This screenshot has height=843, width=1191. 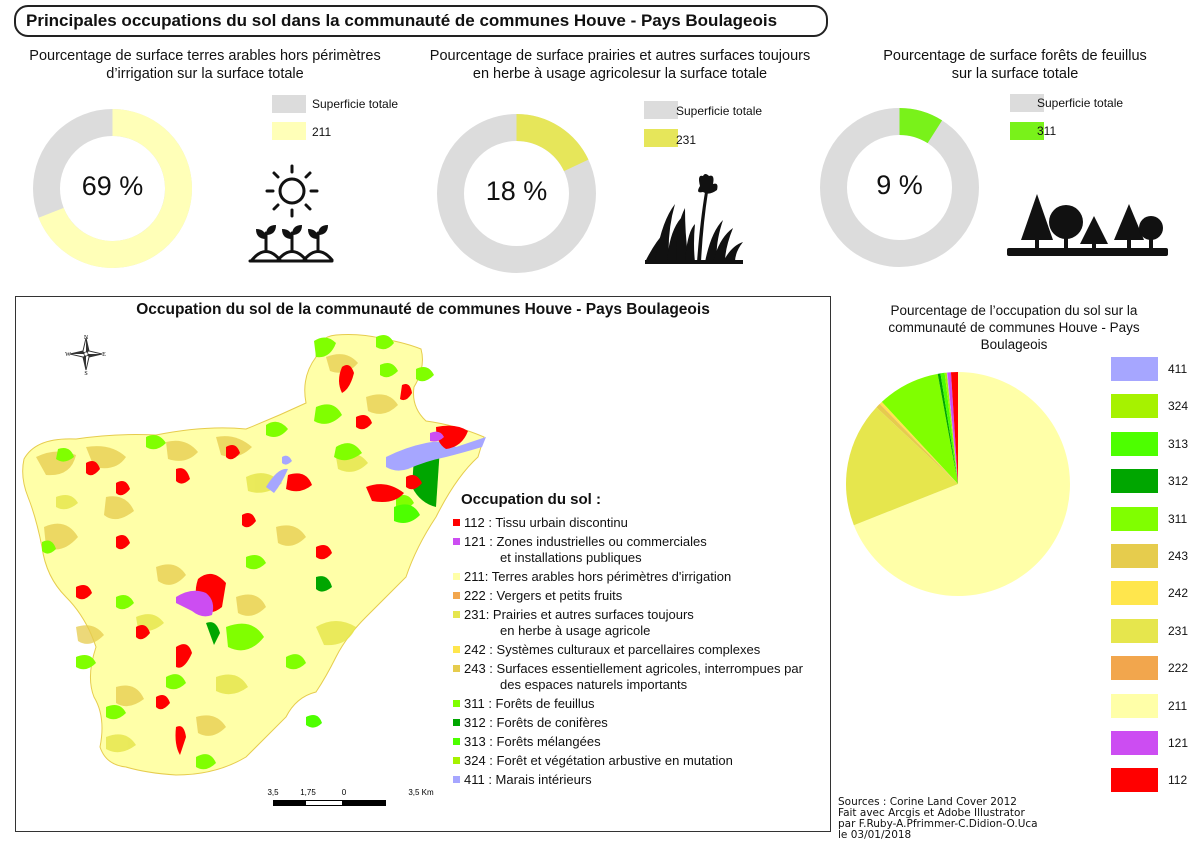 What do you see at coordinates (1150, 555) in the screenshot?
I see `pie-legend-item: 243` at bounding box center [1150, 555].